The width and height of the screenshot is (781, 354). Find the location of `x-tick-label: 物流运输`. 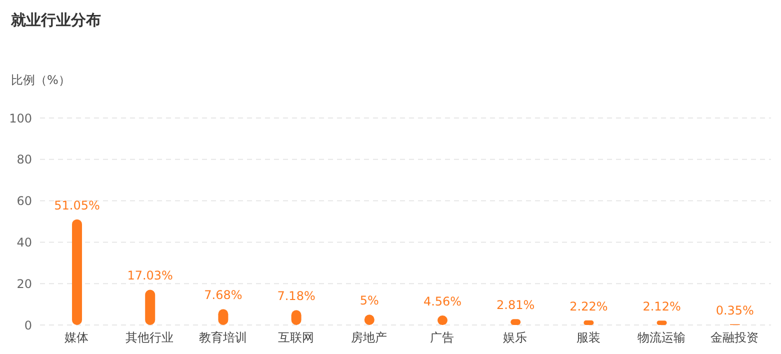

x-tick-label: 物流运输 is located at coordinates (661, 337).